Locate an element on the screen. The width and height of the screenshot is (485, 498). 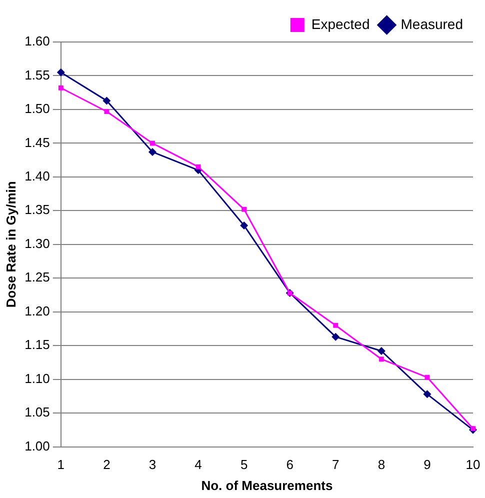
y-tick-label: 1.20 is located at coordinates (37, 310).